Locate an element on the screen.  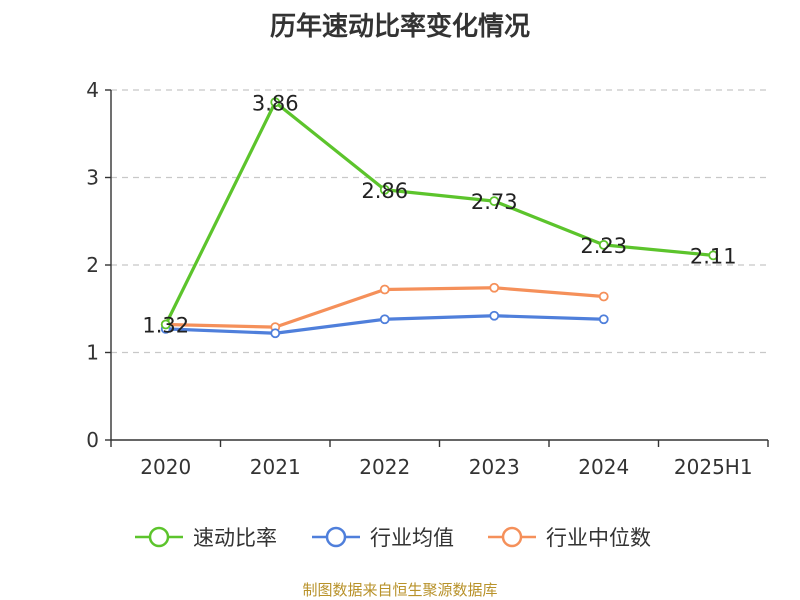
legend-item-2: 行业中位数 is located at coordinates (569, 538).